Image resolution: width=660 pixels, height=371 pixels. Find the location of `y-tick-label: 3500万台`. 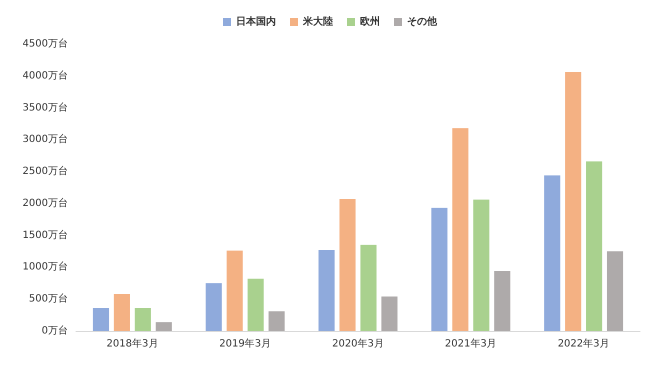

y-tick-label: 3500万台 is located at coordinates (45, 107).